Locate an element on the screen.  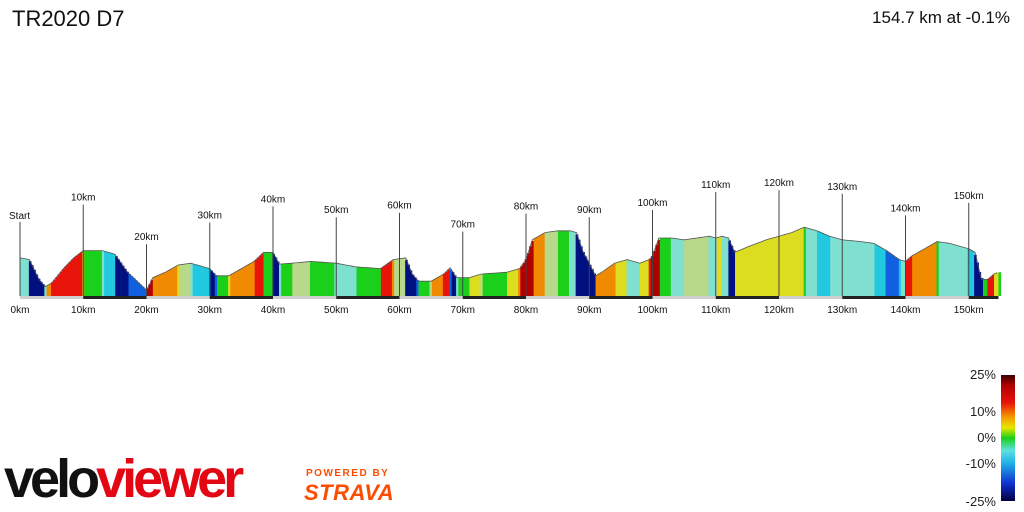
profile-outline is located at coordinates (508, 258).